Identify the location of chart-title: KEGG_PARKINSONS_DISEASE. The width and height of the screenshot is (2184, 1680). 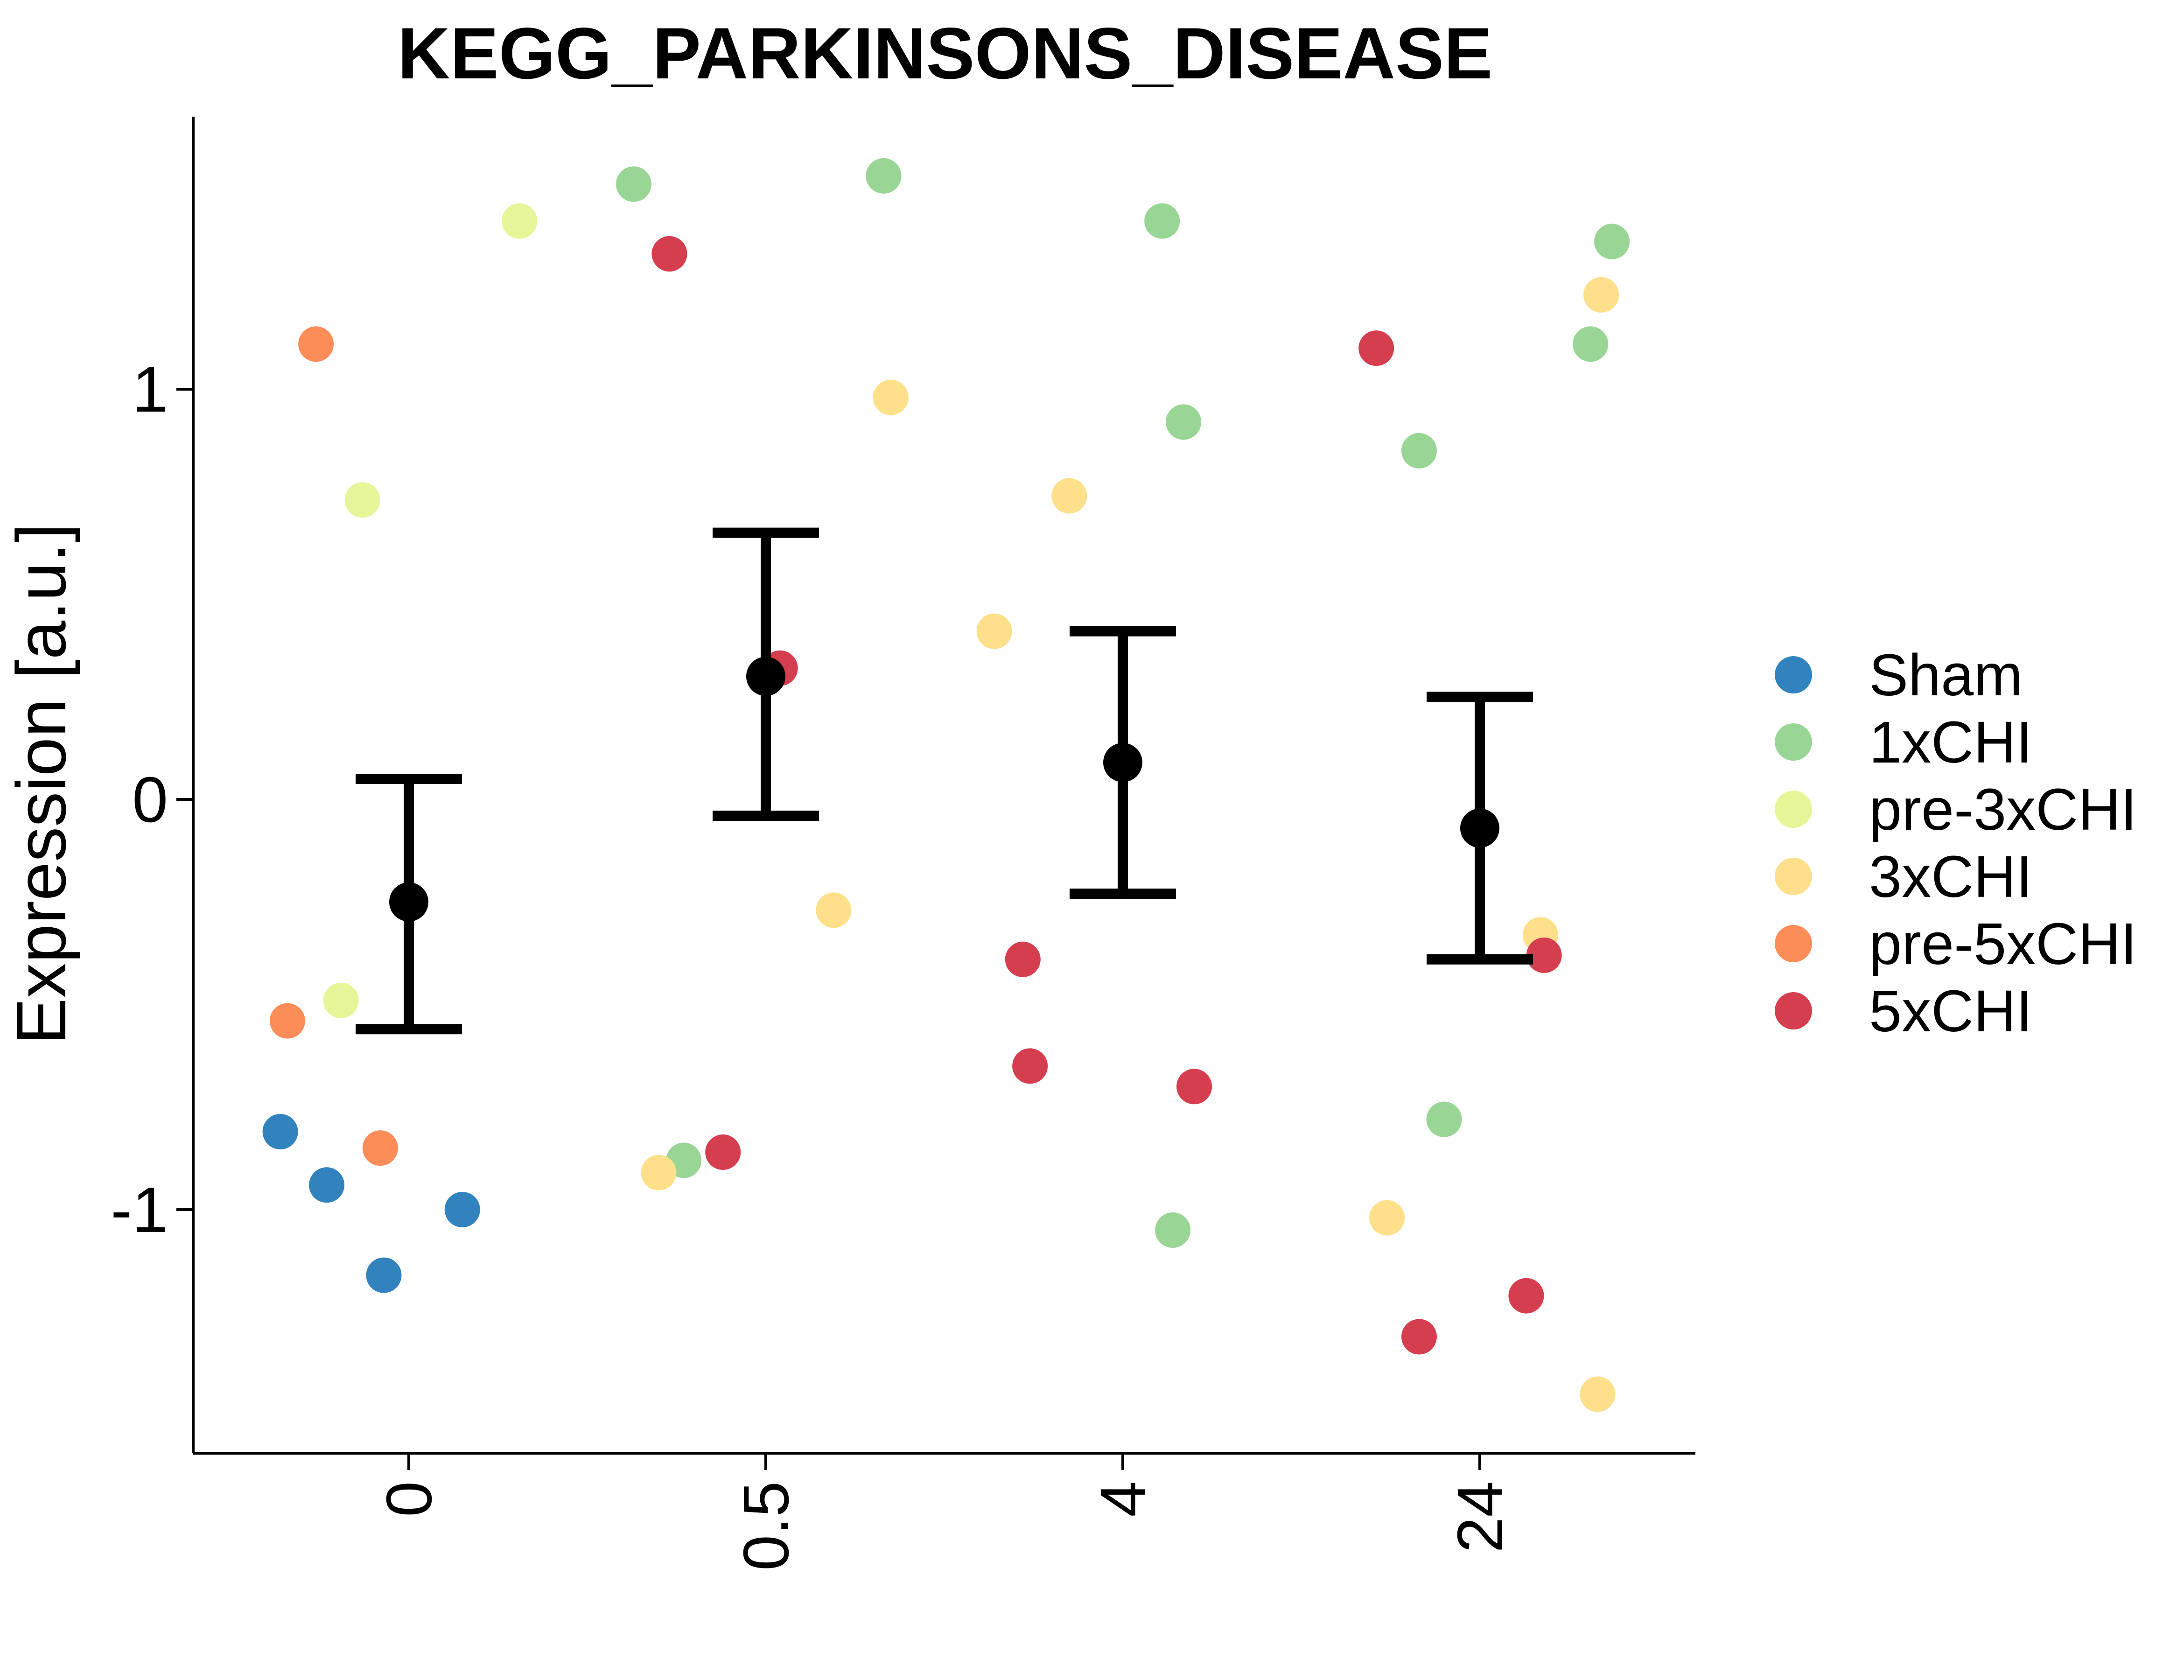
(945, 53).